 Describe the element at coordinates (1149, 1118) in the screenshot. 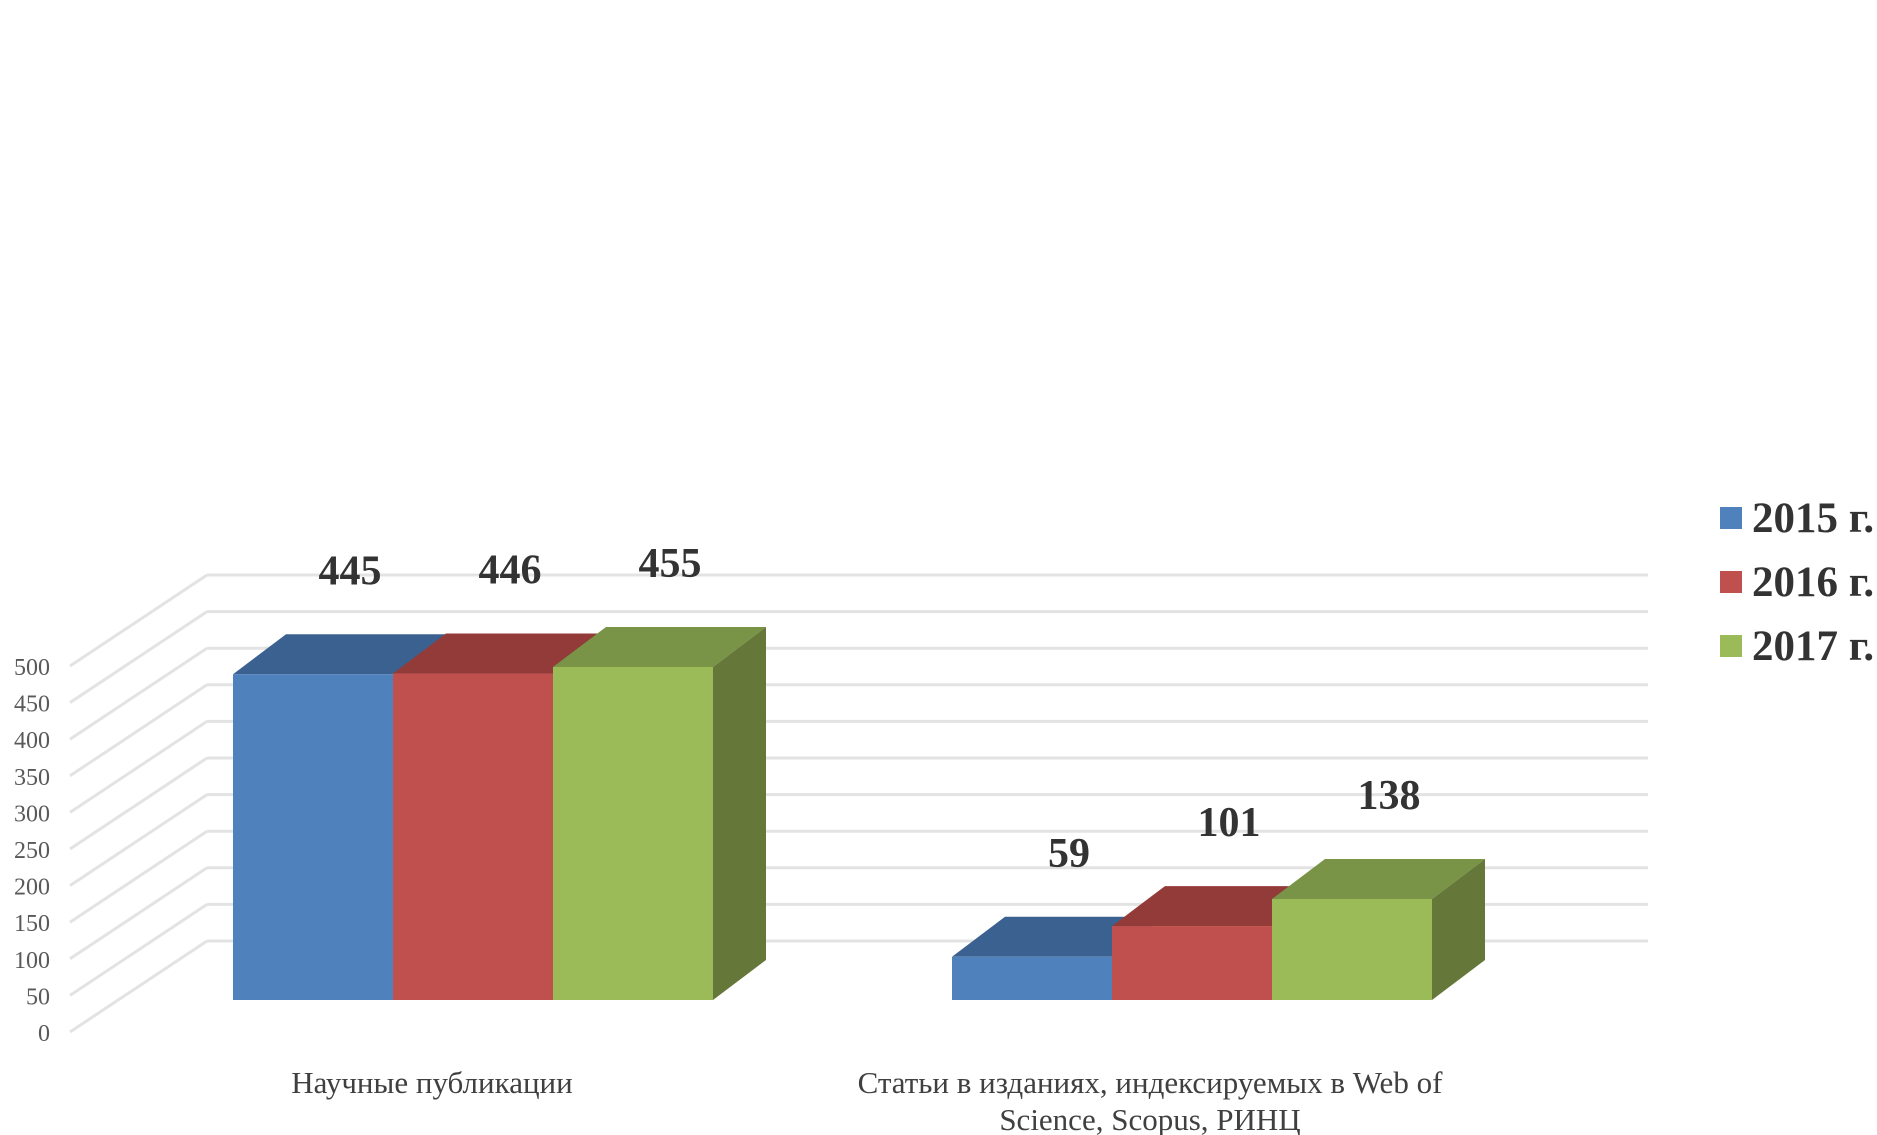

I see `category-label: Science, Scopus, РИНЦ` at that location.